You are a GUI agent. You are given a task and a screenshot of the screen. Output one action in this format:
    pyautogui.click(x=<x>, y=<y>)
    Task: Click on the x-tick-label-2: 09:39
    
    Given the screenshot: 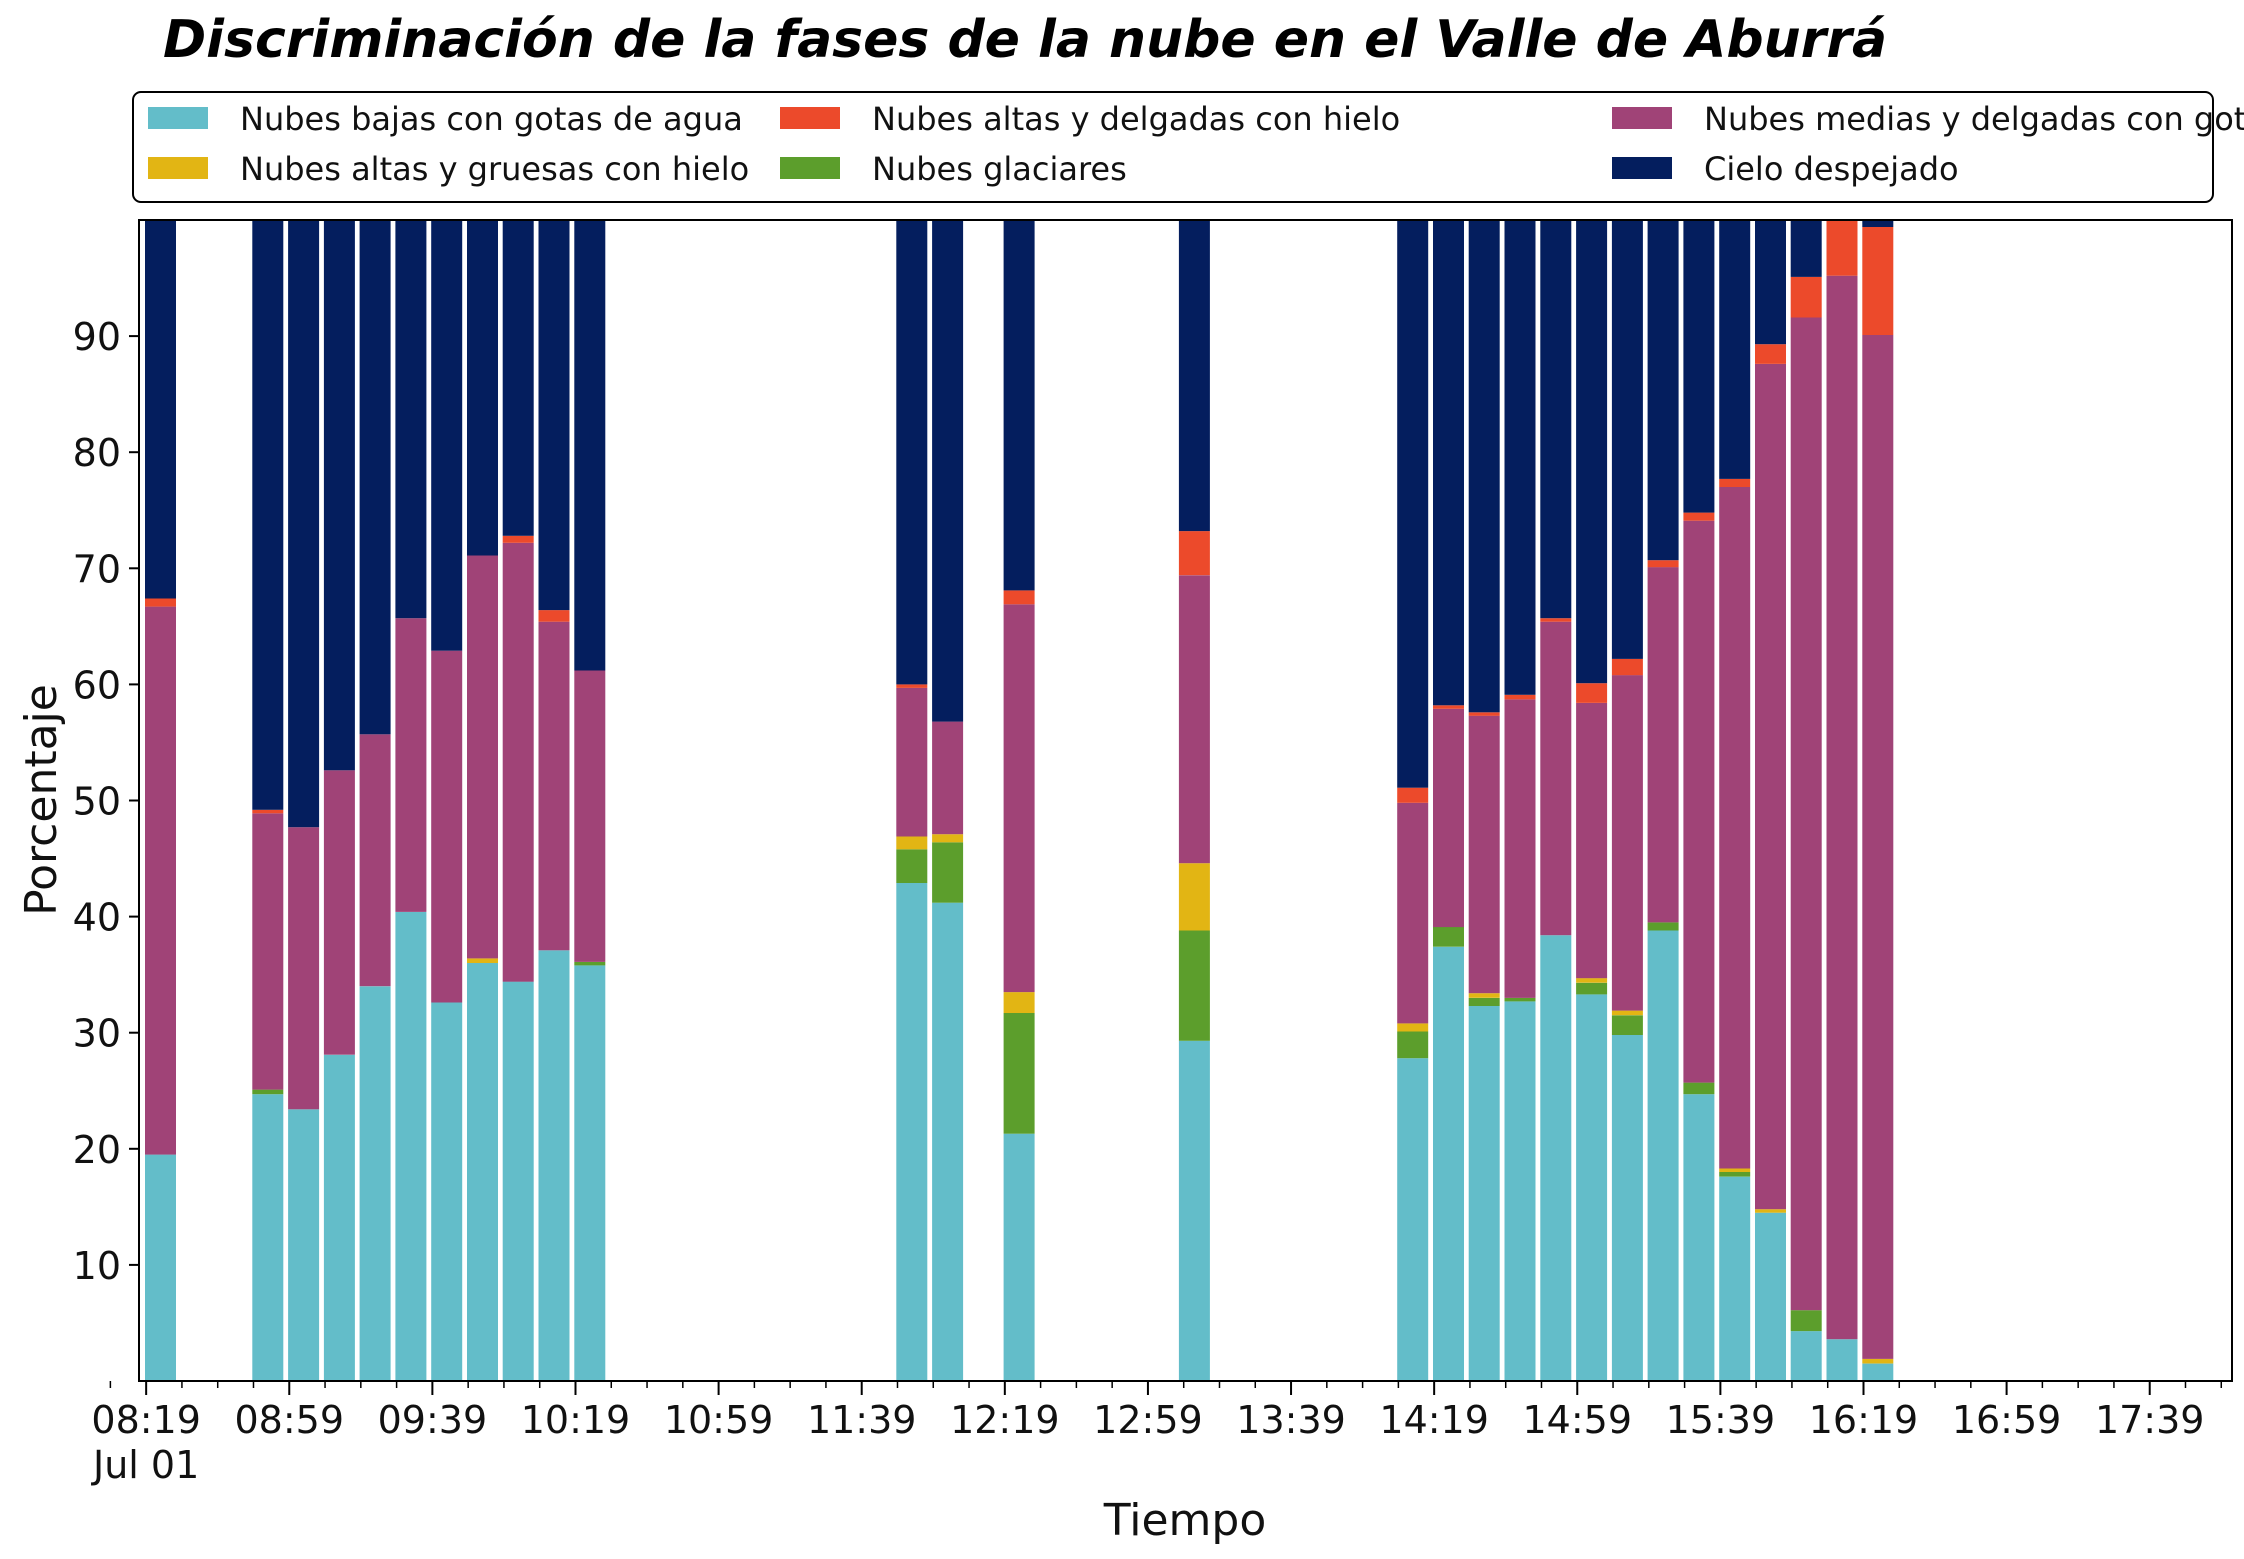 What is the action you would take?
    pyautogui.click(x=433, y=1420)
    